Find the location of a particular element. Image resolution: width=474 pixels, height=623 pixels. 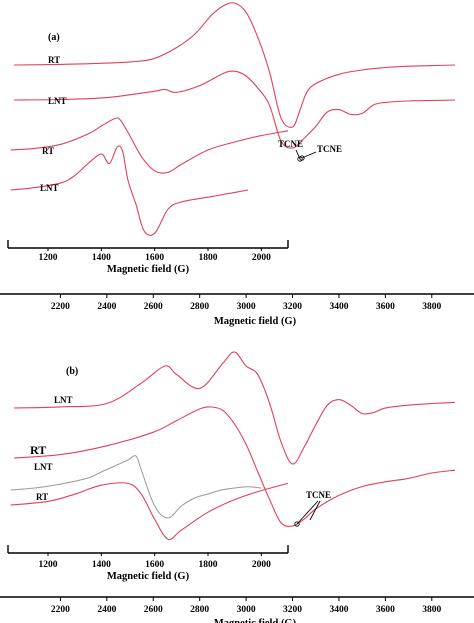

panel-b-inner-tick-label: 1800 is located at coordinates (208, 565).